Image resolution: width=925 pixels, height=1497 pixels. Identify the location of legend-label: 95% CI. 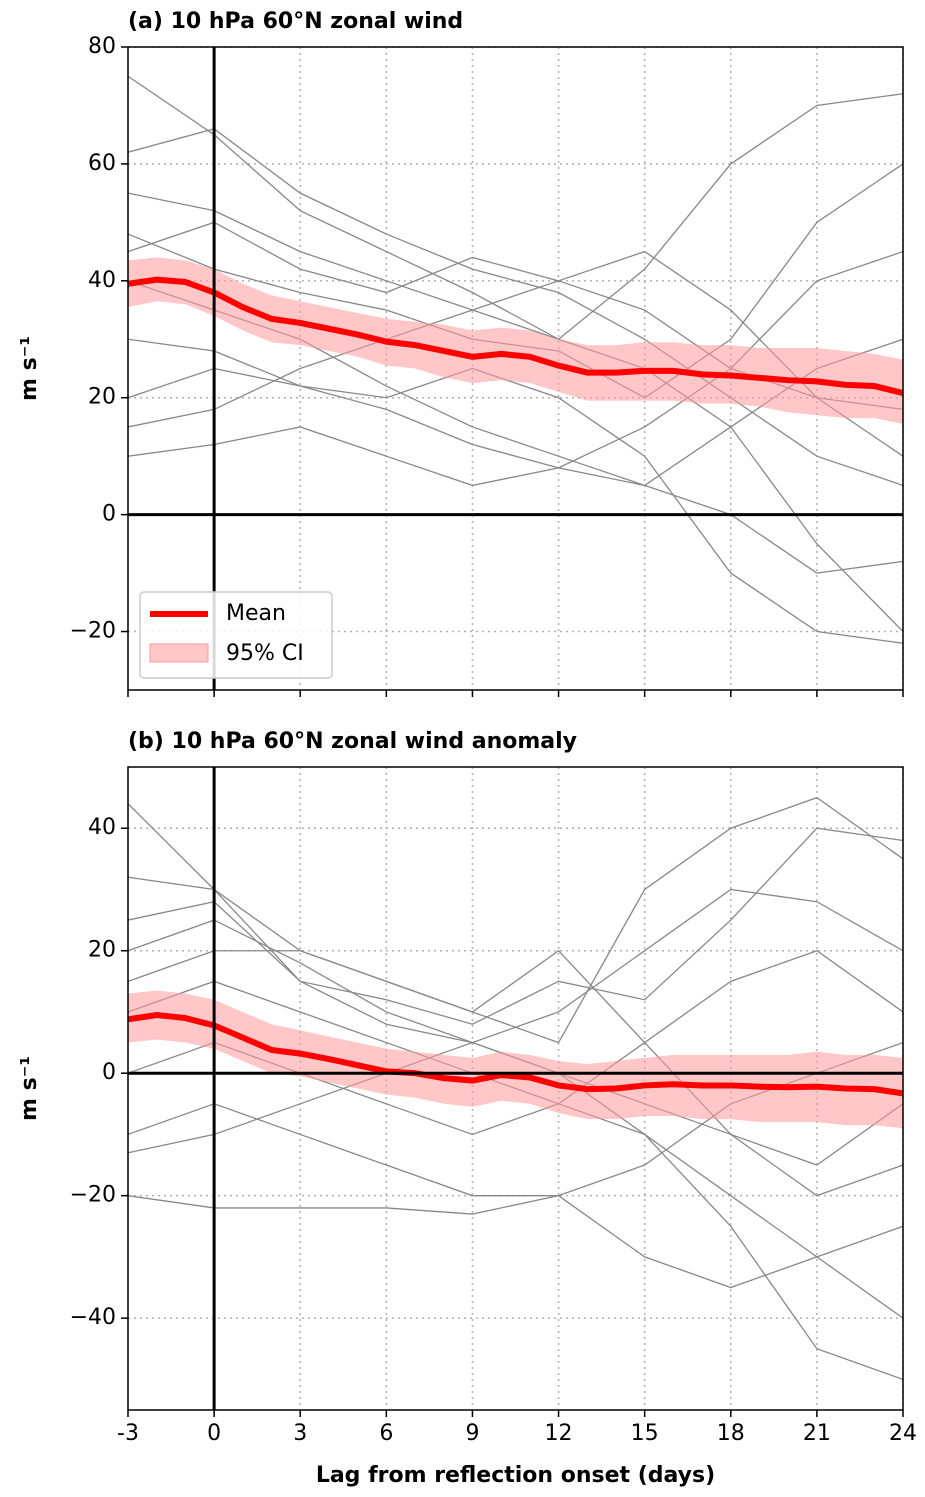
(265, 653).